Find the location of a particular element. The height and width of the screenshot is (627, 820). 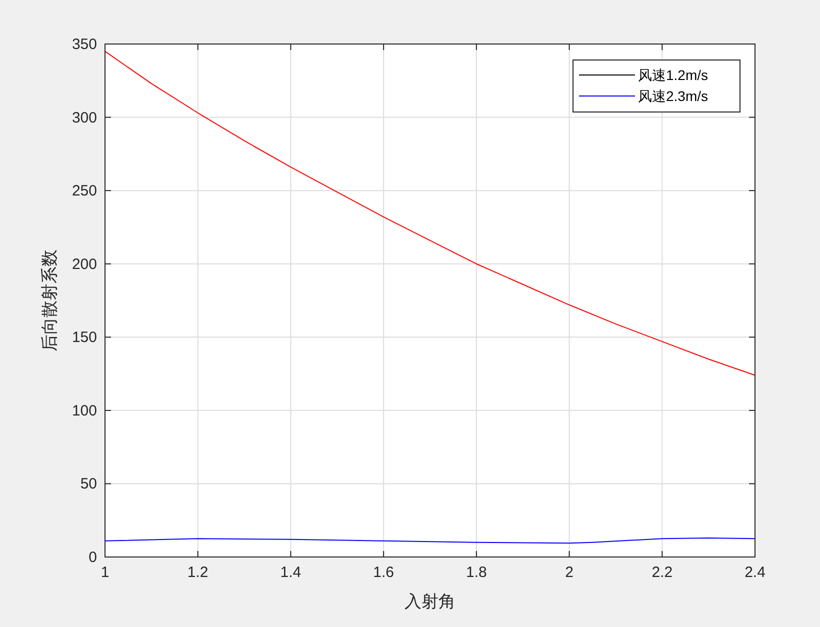

y-tick-label: 150 is located at coordinates (84, 337).